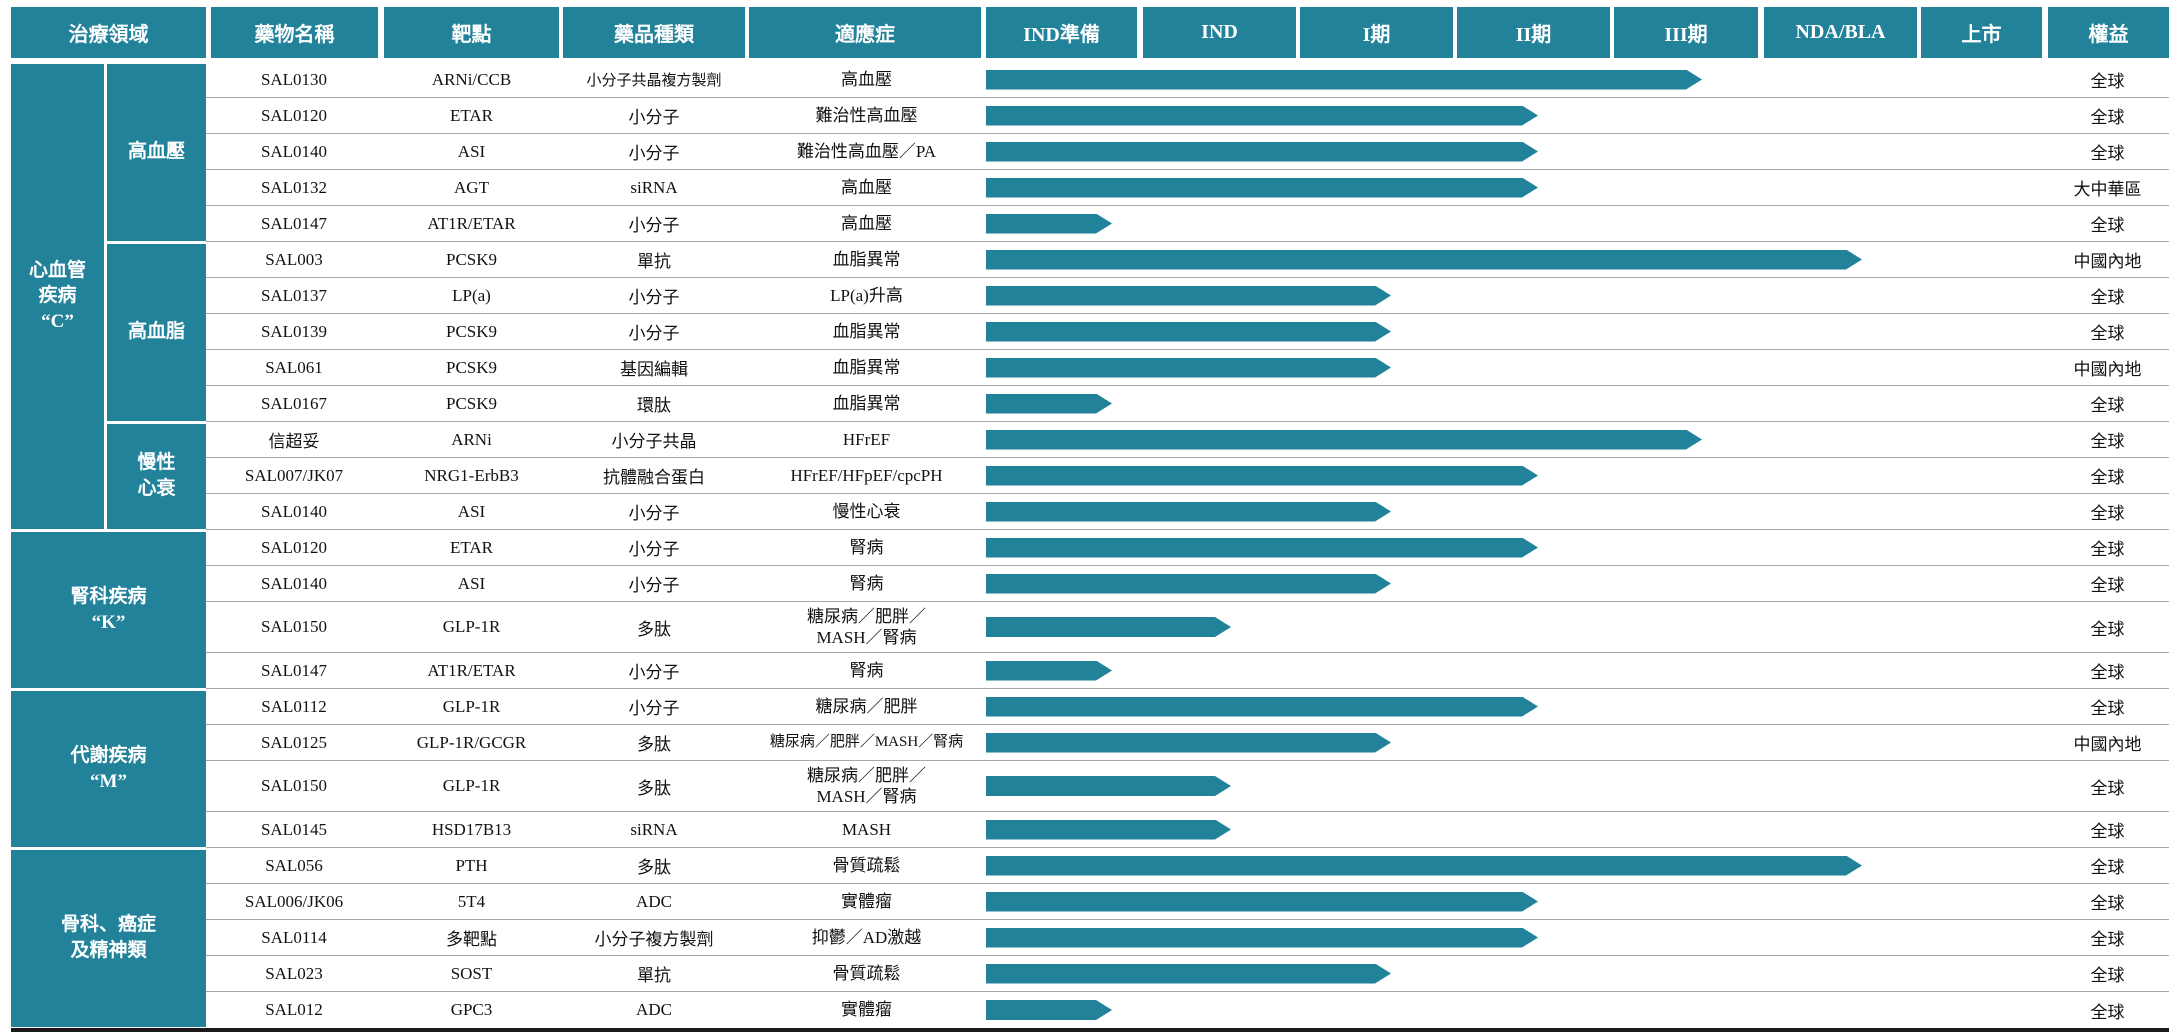  What do you see at coordinates (654, 369) in the screenshot?
I see `drug-type-cell: 基因編輯` at bounding box center [654, 369].